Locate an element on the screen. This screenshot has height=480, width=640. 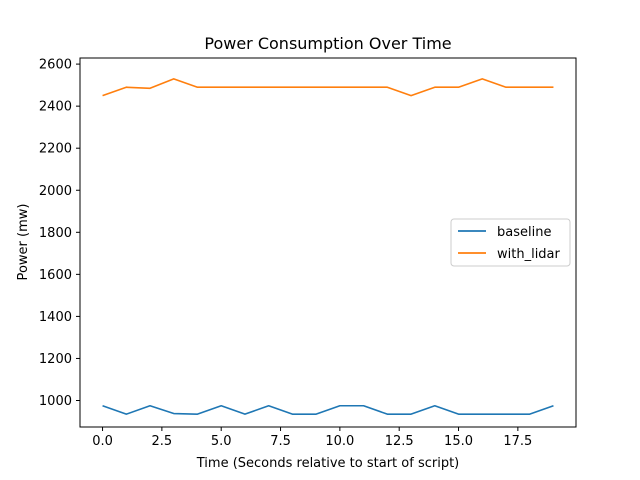
series-line-with-lidar is located at coordinates (328, 87).